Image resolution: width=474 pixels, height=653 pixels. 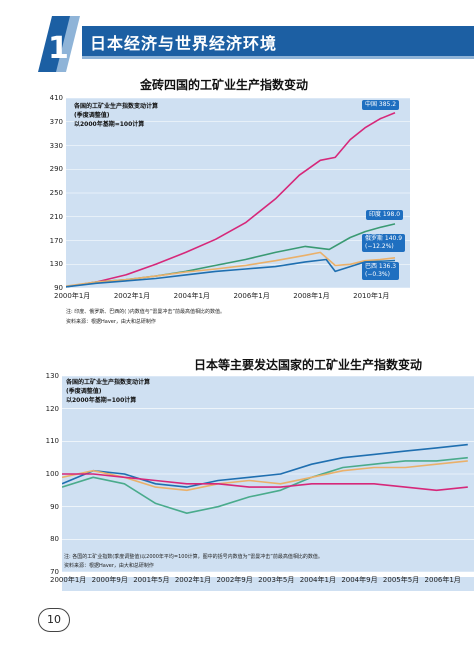 I want to click on chart1-y-tick-label: 410, so click(x=56, y=98).